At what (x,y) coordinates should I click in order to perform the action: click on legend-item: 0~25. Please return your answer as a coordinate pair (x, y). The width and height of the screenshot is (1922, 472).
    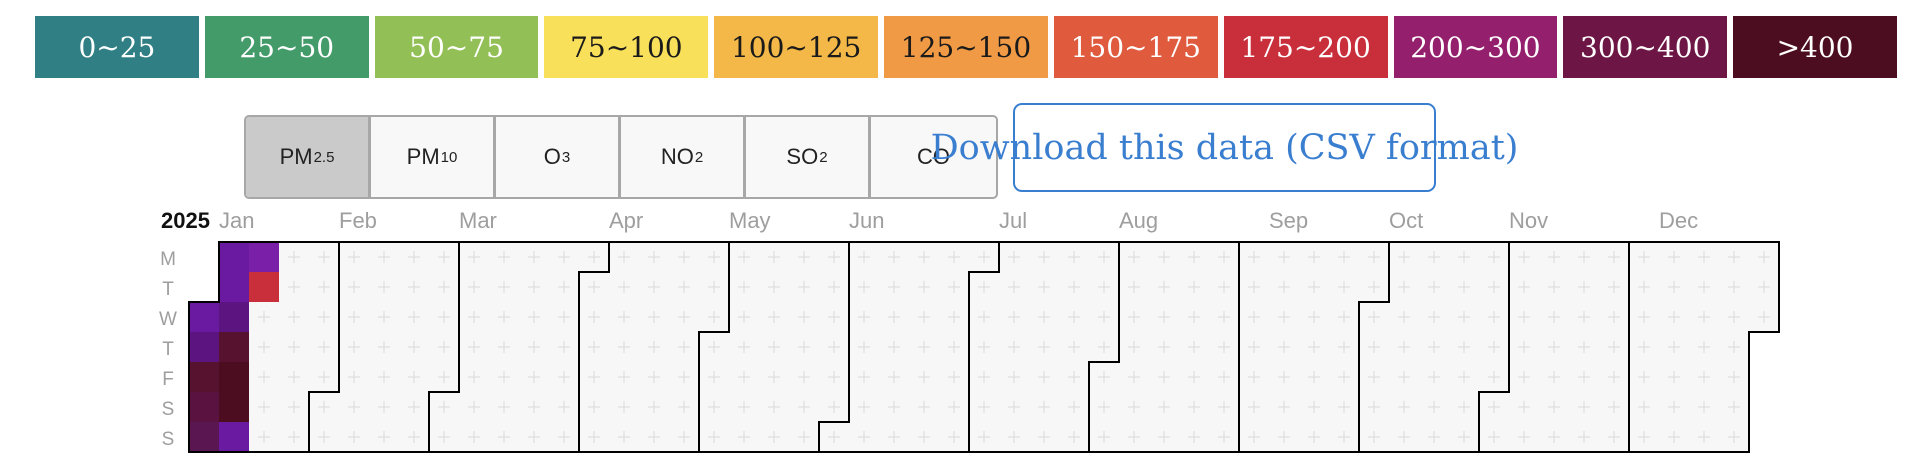
    Looking at the image, I should click on (117, 47).